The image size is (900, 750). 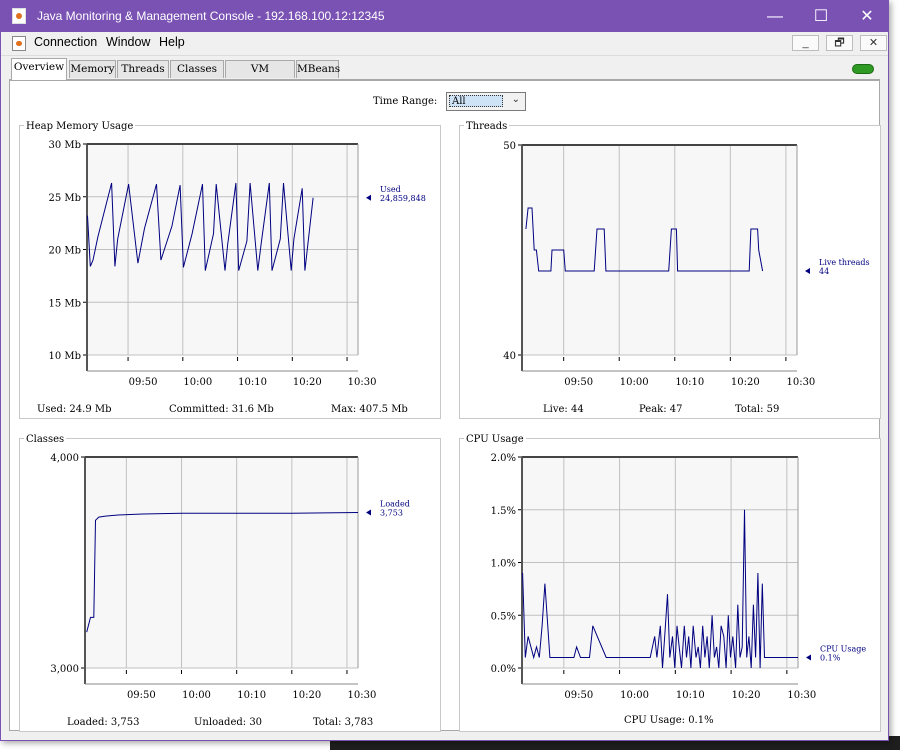 I want to click on threads-y-tick-label: 50, so click(x=509, y=146).